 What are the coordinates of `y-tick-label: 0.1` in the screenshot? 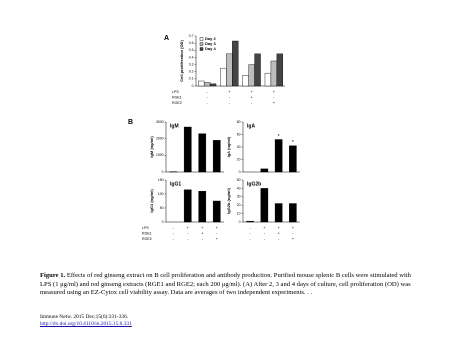 It's located at (191, 79).